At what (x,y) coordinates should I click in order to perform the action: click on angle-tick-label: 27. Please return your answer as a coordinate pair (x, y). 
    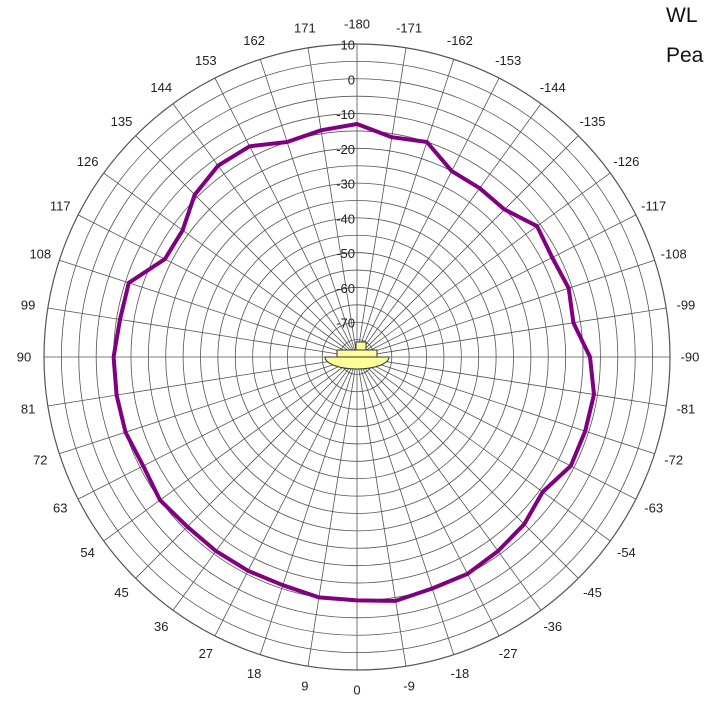
    Looking at the image, I should click on (206, 653).